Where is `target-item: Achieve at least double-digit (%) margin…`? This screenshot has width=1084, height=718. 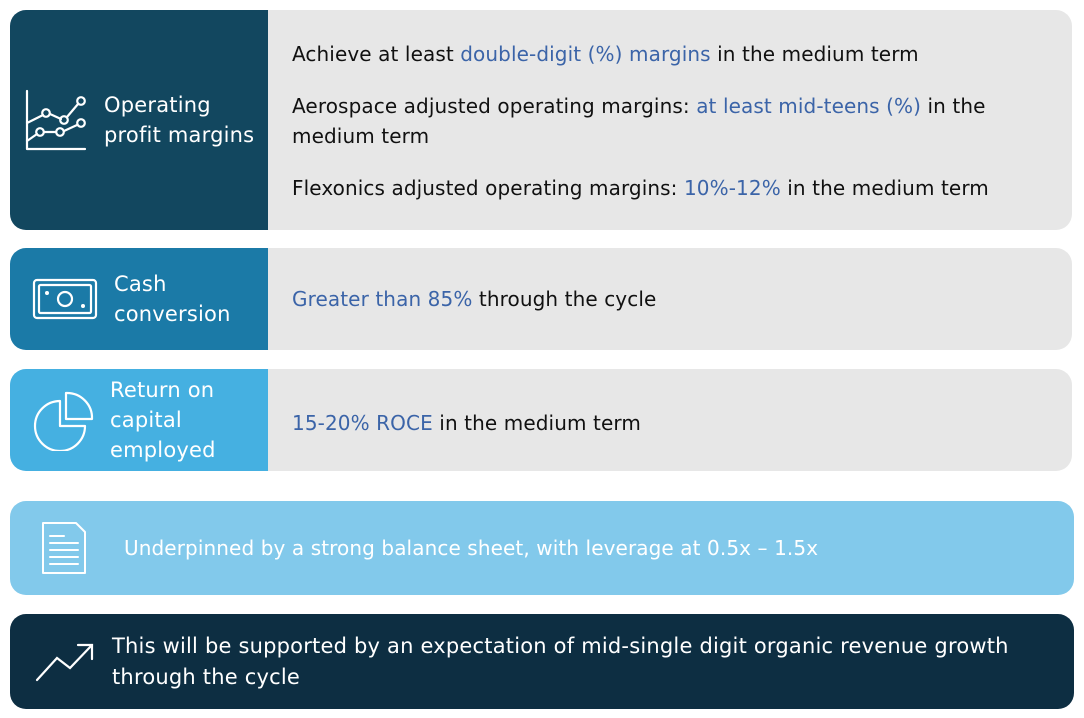 target-item: Achieve at least double-digit (%) margin… is located at coordinates (605, 54).